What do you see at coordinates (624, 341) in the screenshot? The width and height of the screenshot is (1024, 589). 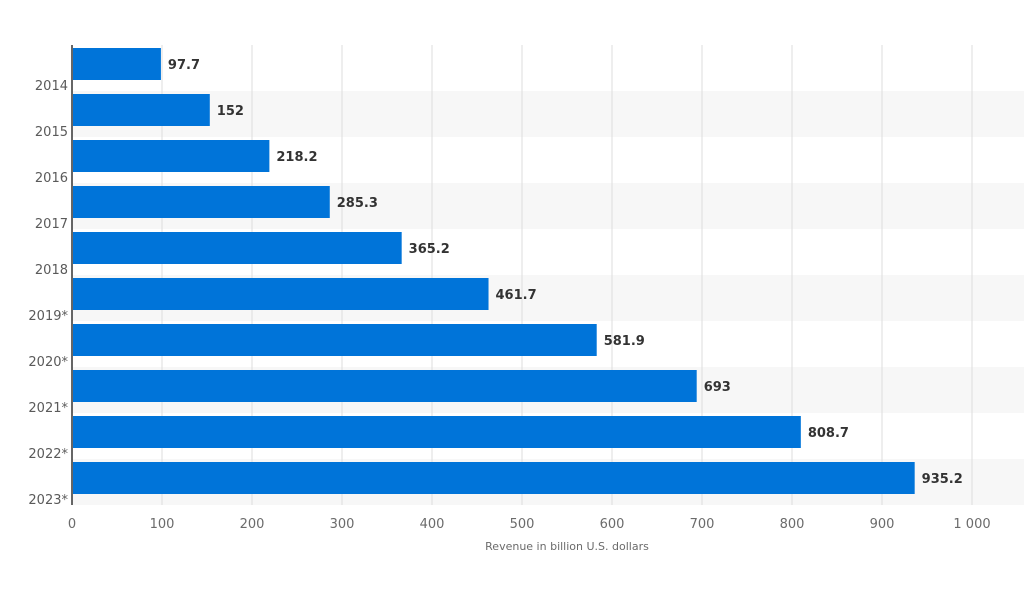 I see `data-label: 581.9` at bounding box center [624, 341].